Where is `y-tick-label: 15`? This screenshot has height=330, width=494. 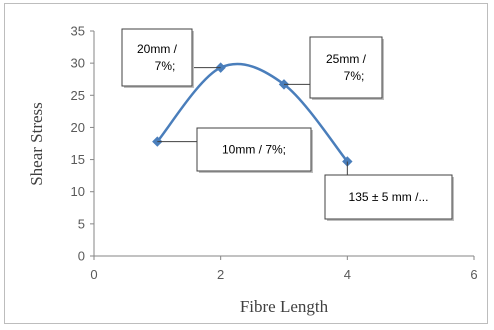 y-tick-label: 15 is located at coordinates (78, 159).